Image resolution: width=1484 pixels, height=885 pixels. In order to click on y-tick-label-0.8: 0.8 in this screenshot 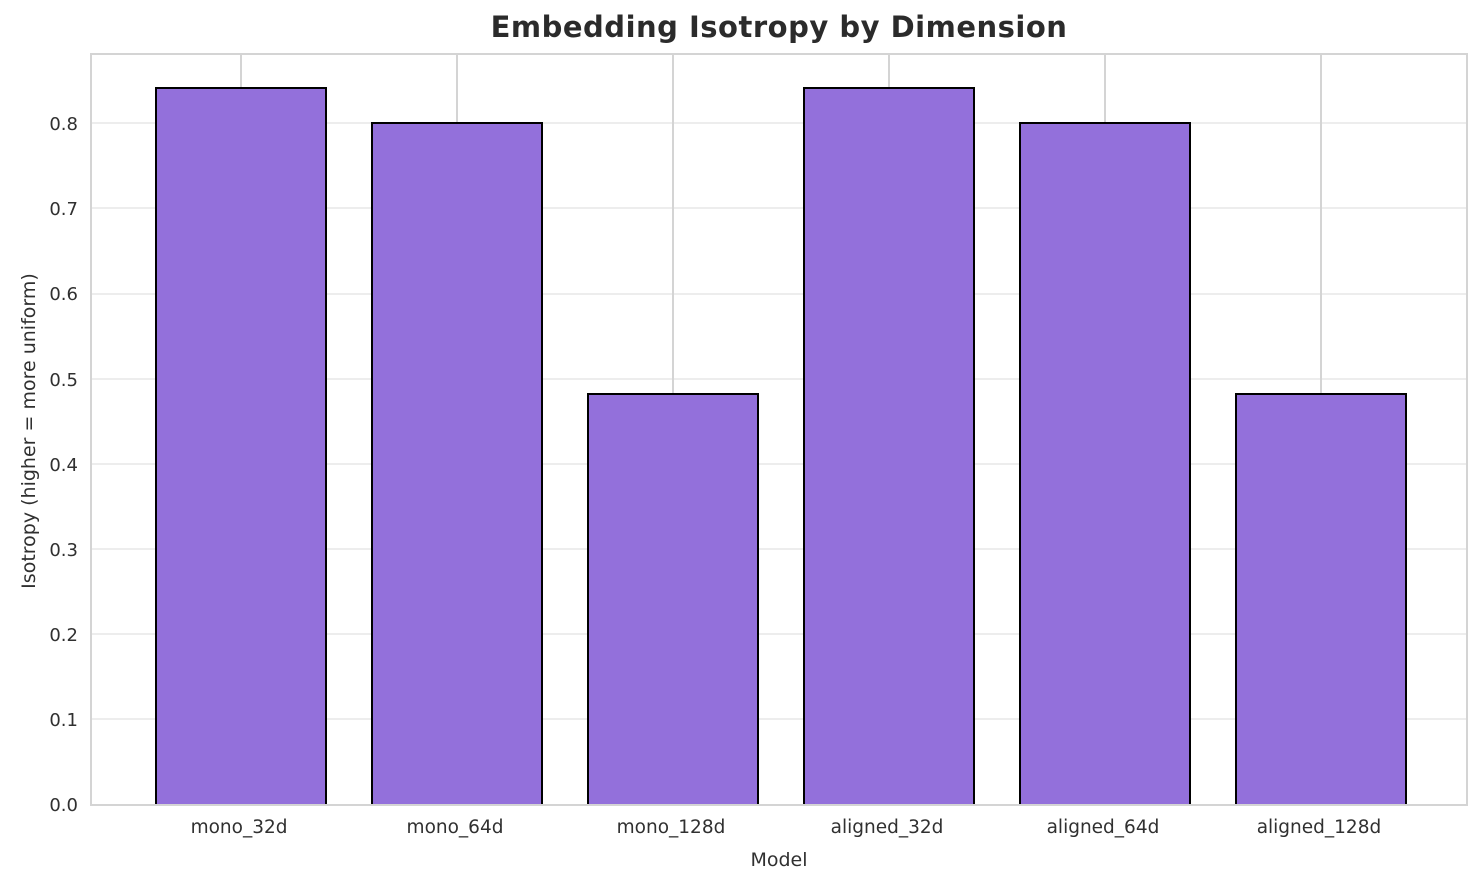, I will do `click(63, 125)`.